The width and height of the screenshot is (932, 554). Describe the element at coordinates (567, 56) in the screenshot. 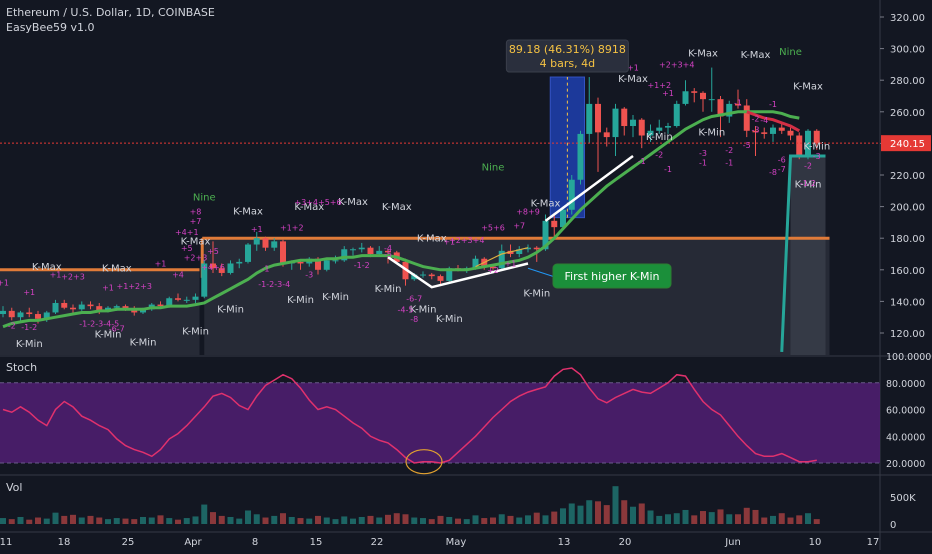

I see `measure-label-box` at that location.